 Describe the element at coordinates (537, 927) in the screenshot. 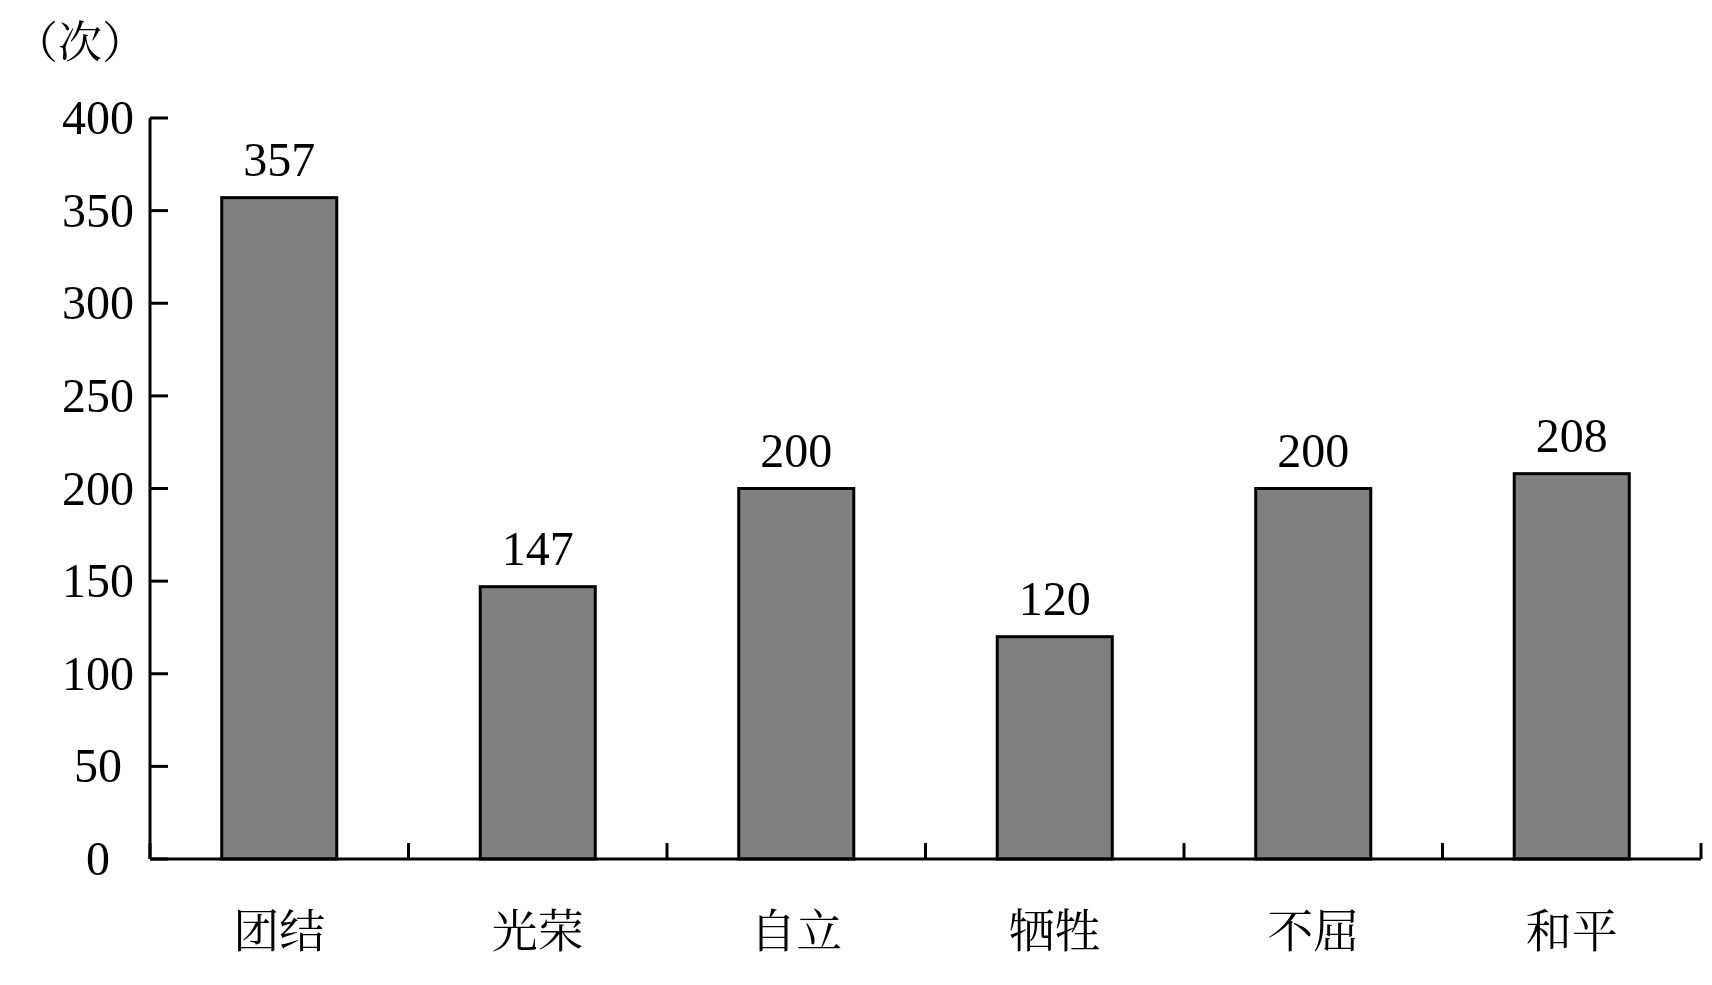

I see `x-tick-label: 光荣` at that location.